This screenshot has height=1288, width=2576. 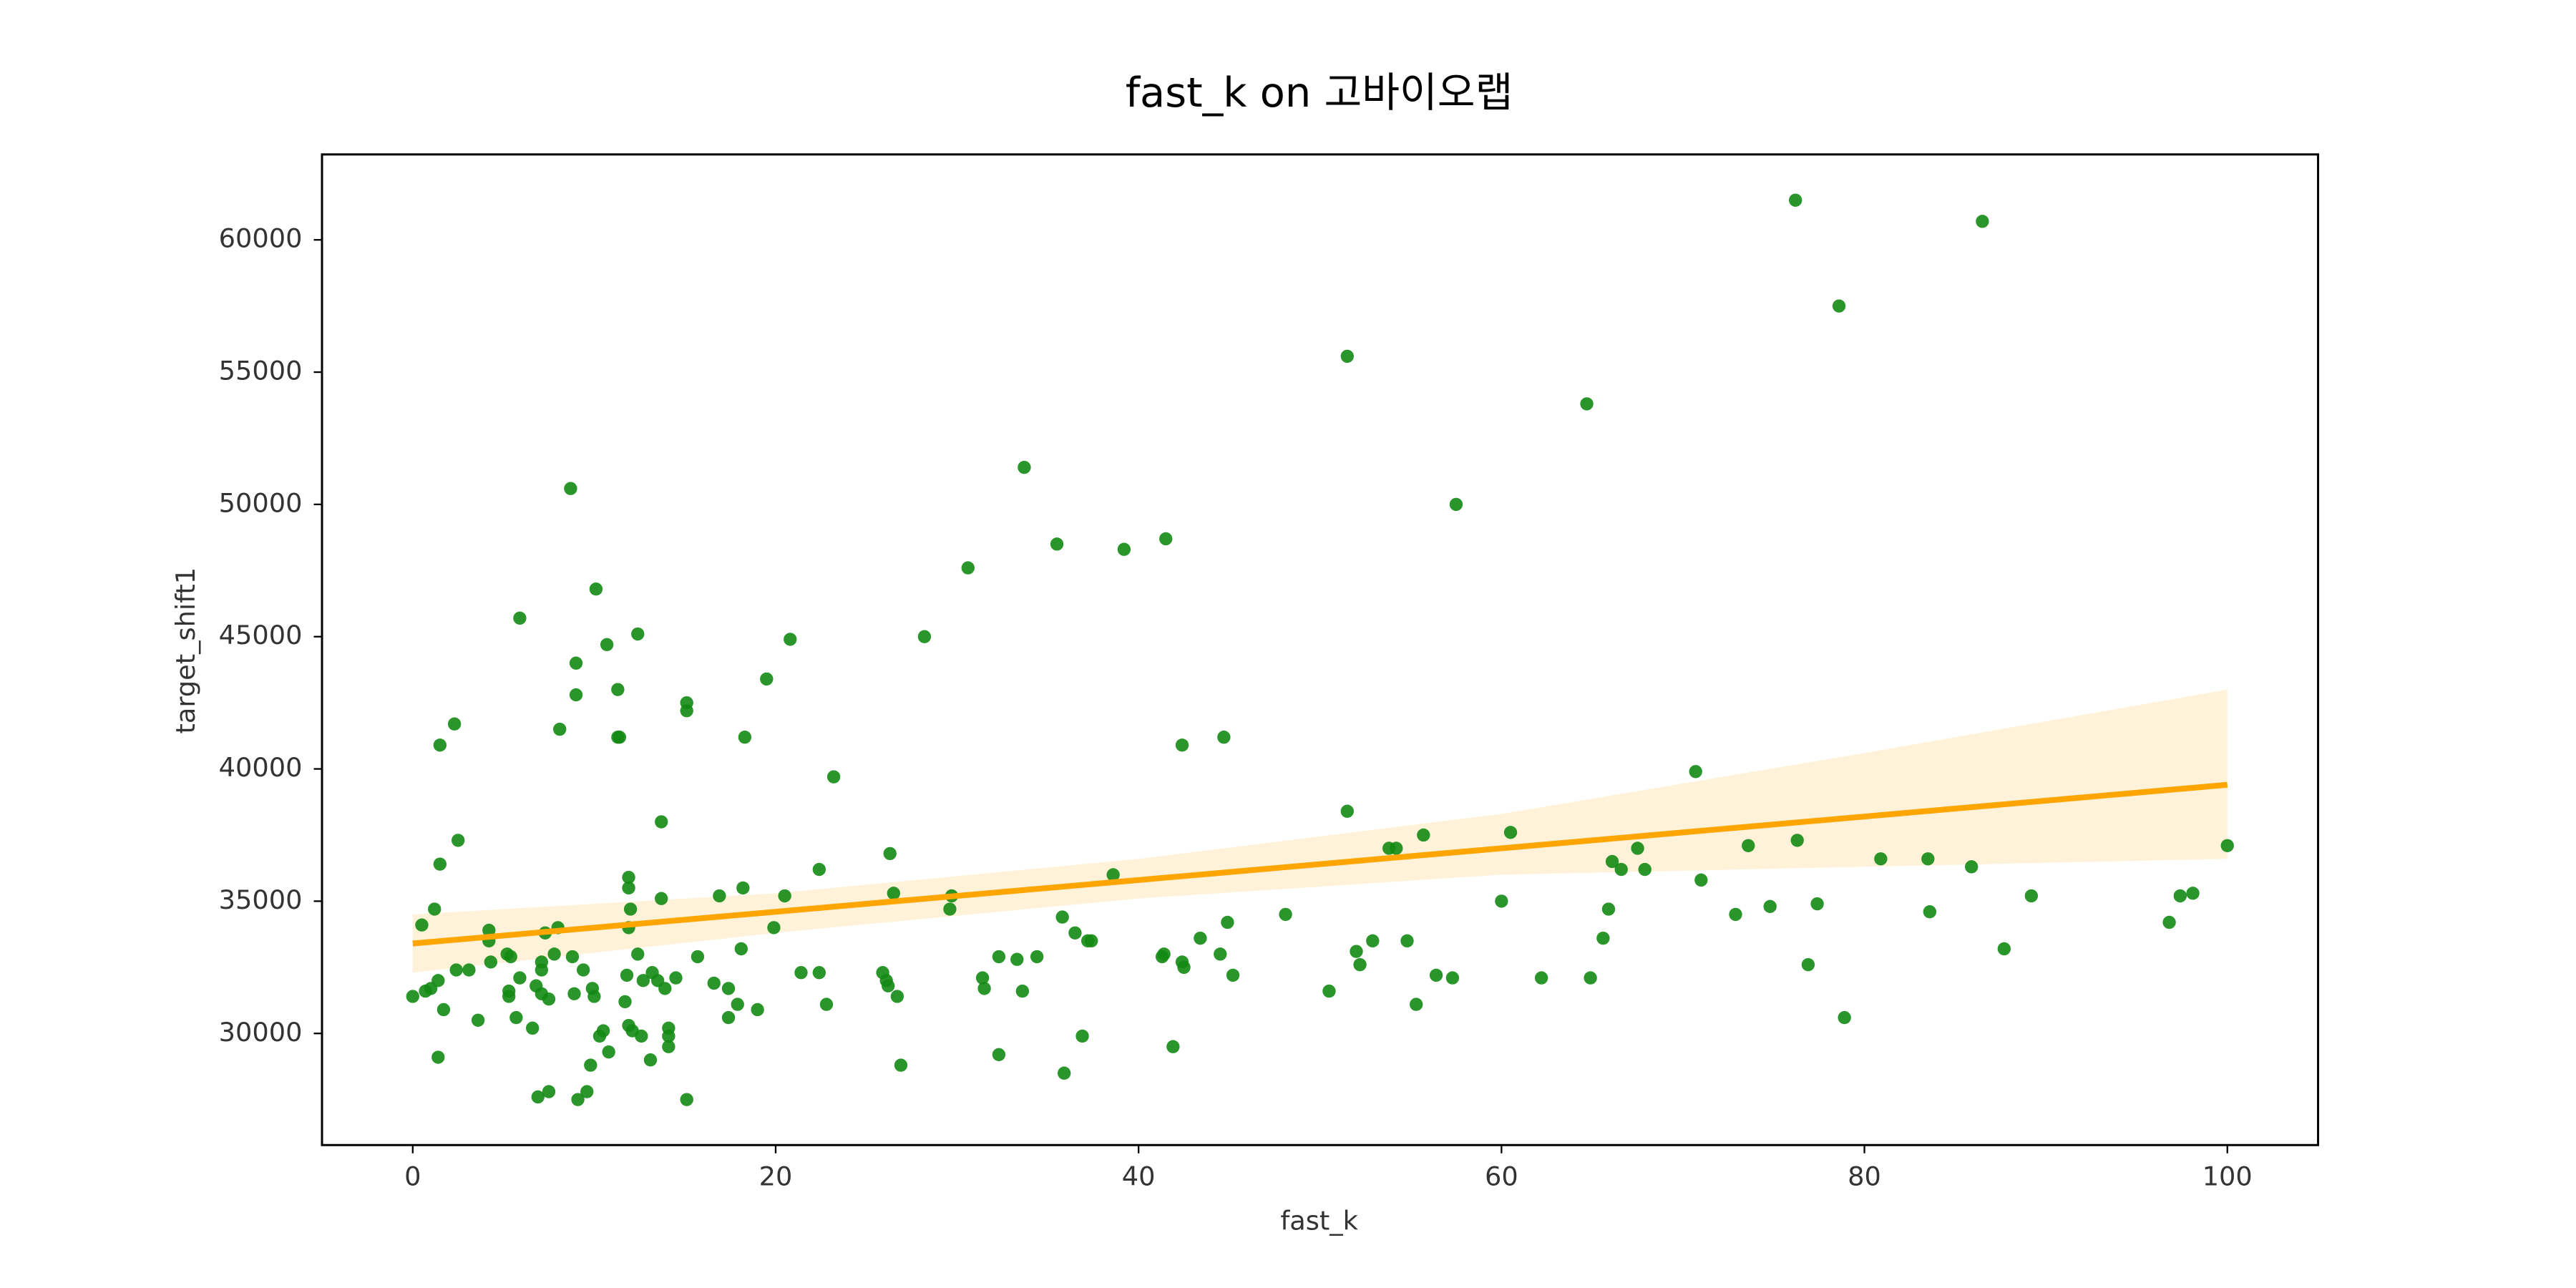 I want to click on y-axis-label: target_shift1, so click(x=185, y=650).